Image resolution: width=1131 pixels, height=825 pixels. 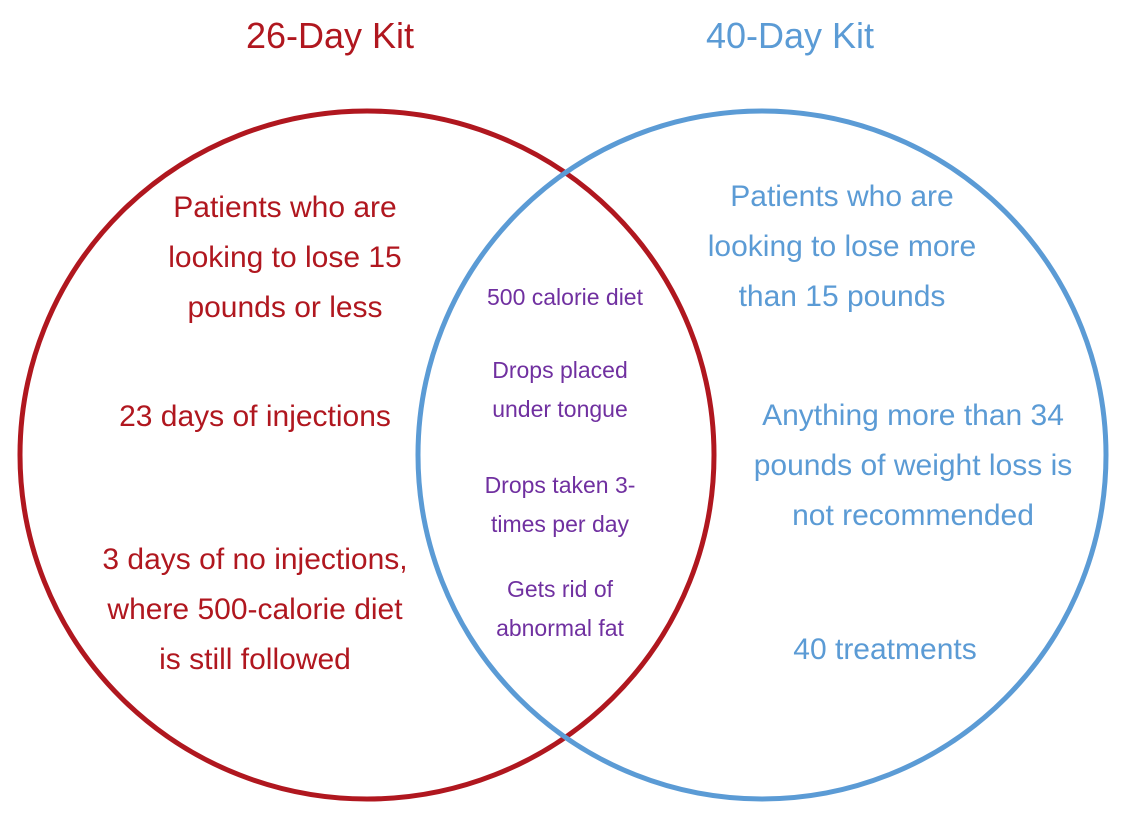 I want to click on right-item-line: looking to lose more, so click(x=842, y=246).